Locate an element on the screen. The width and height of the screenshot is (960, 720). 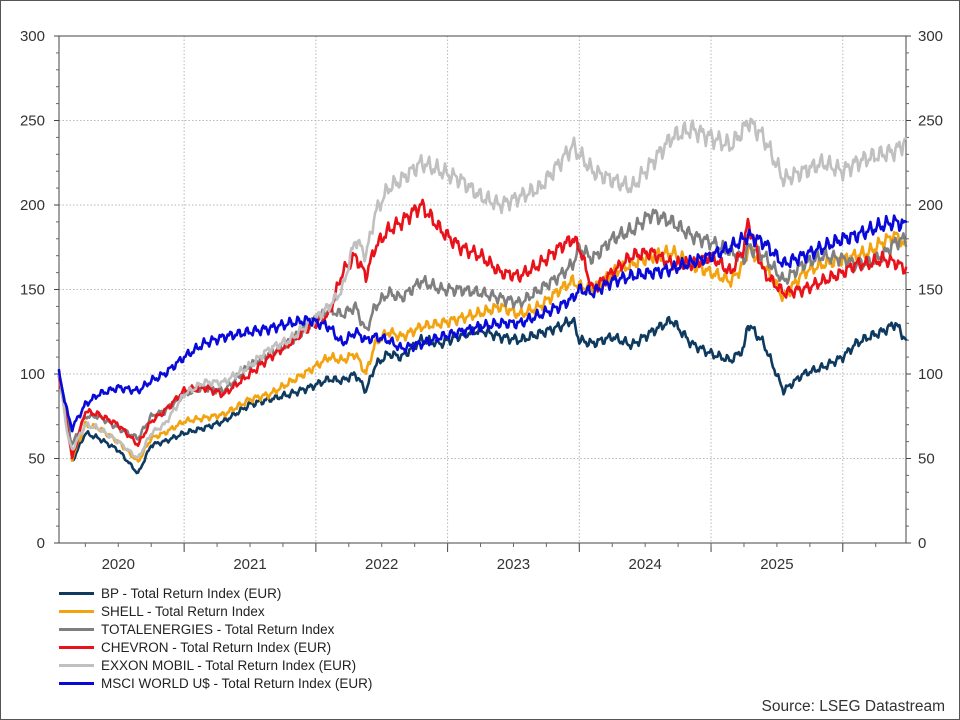
y-tick-label-left: 50 is located at coordinates (36, 459).